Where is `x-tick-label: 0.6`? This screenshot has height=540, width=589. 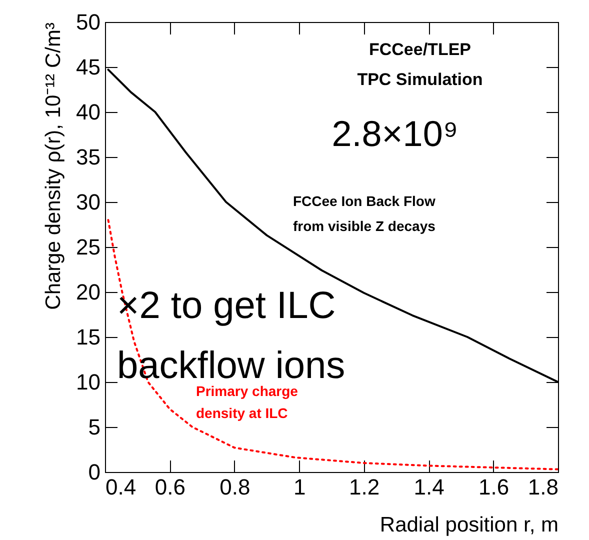
x-tick-label: 0.6 is located at coordinates (170, 487).